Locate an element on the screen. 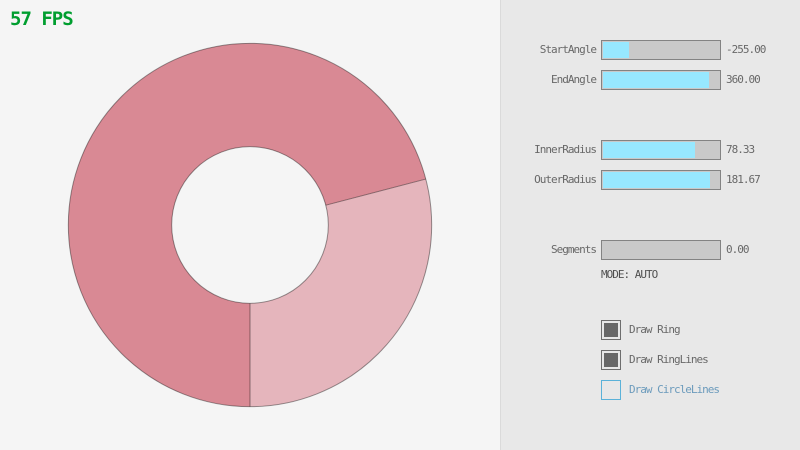 This screenshot has height=450, width=800. slider-value: 78.33 is located at coordinates (740, 149).